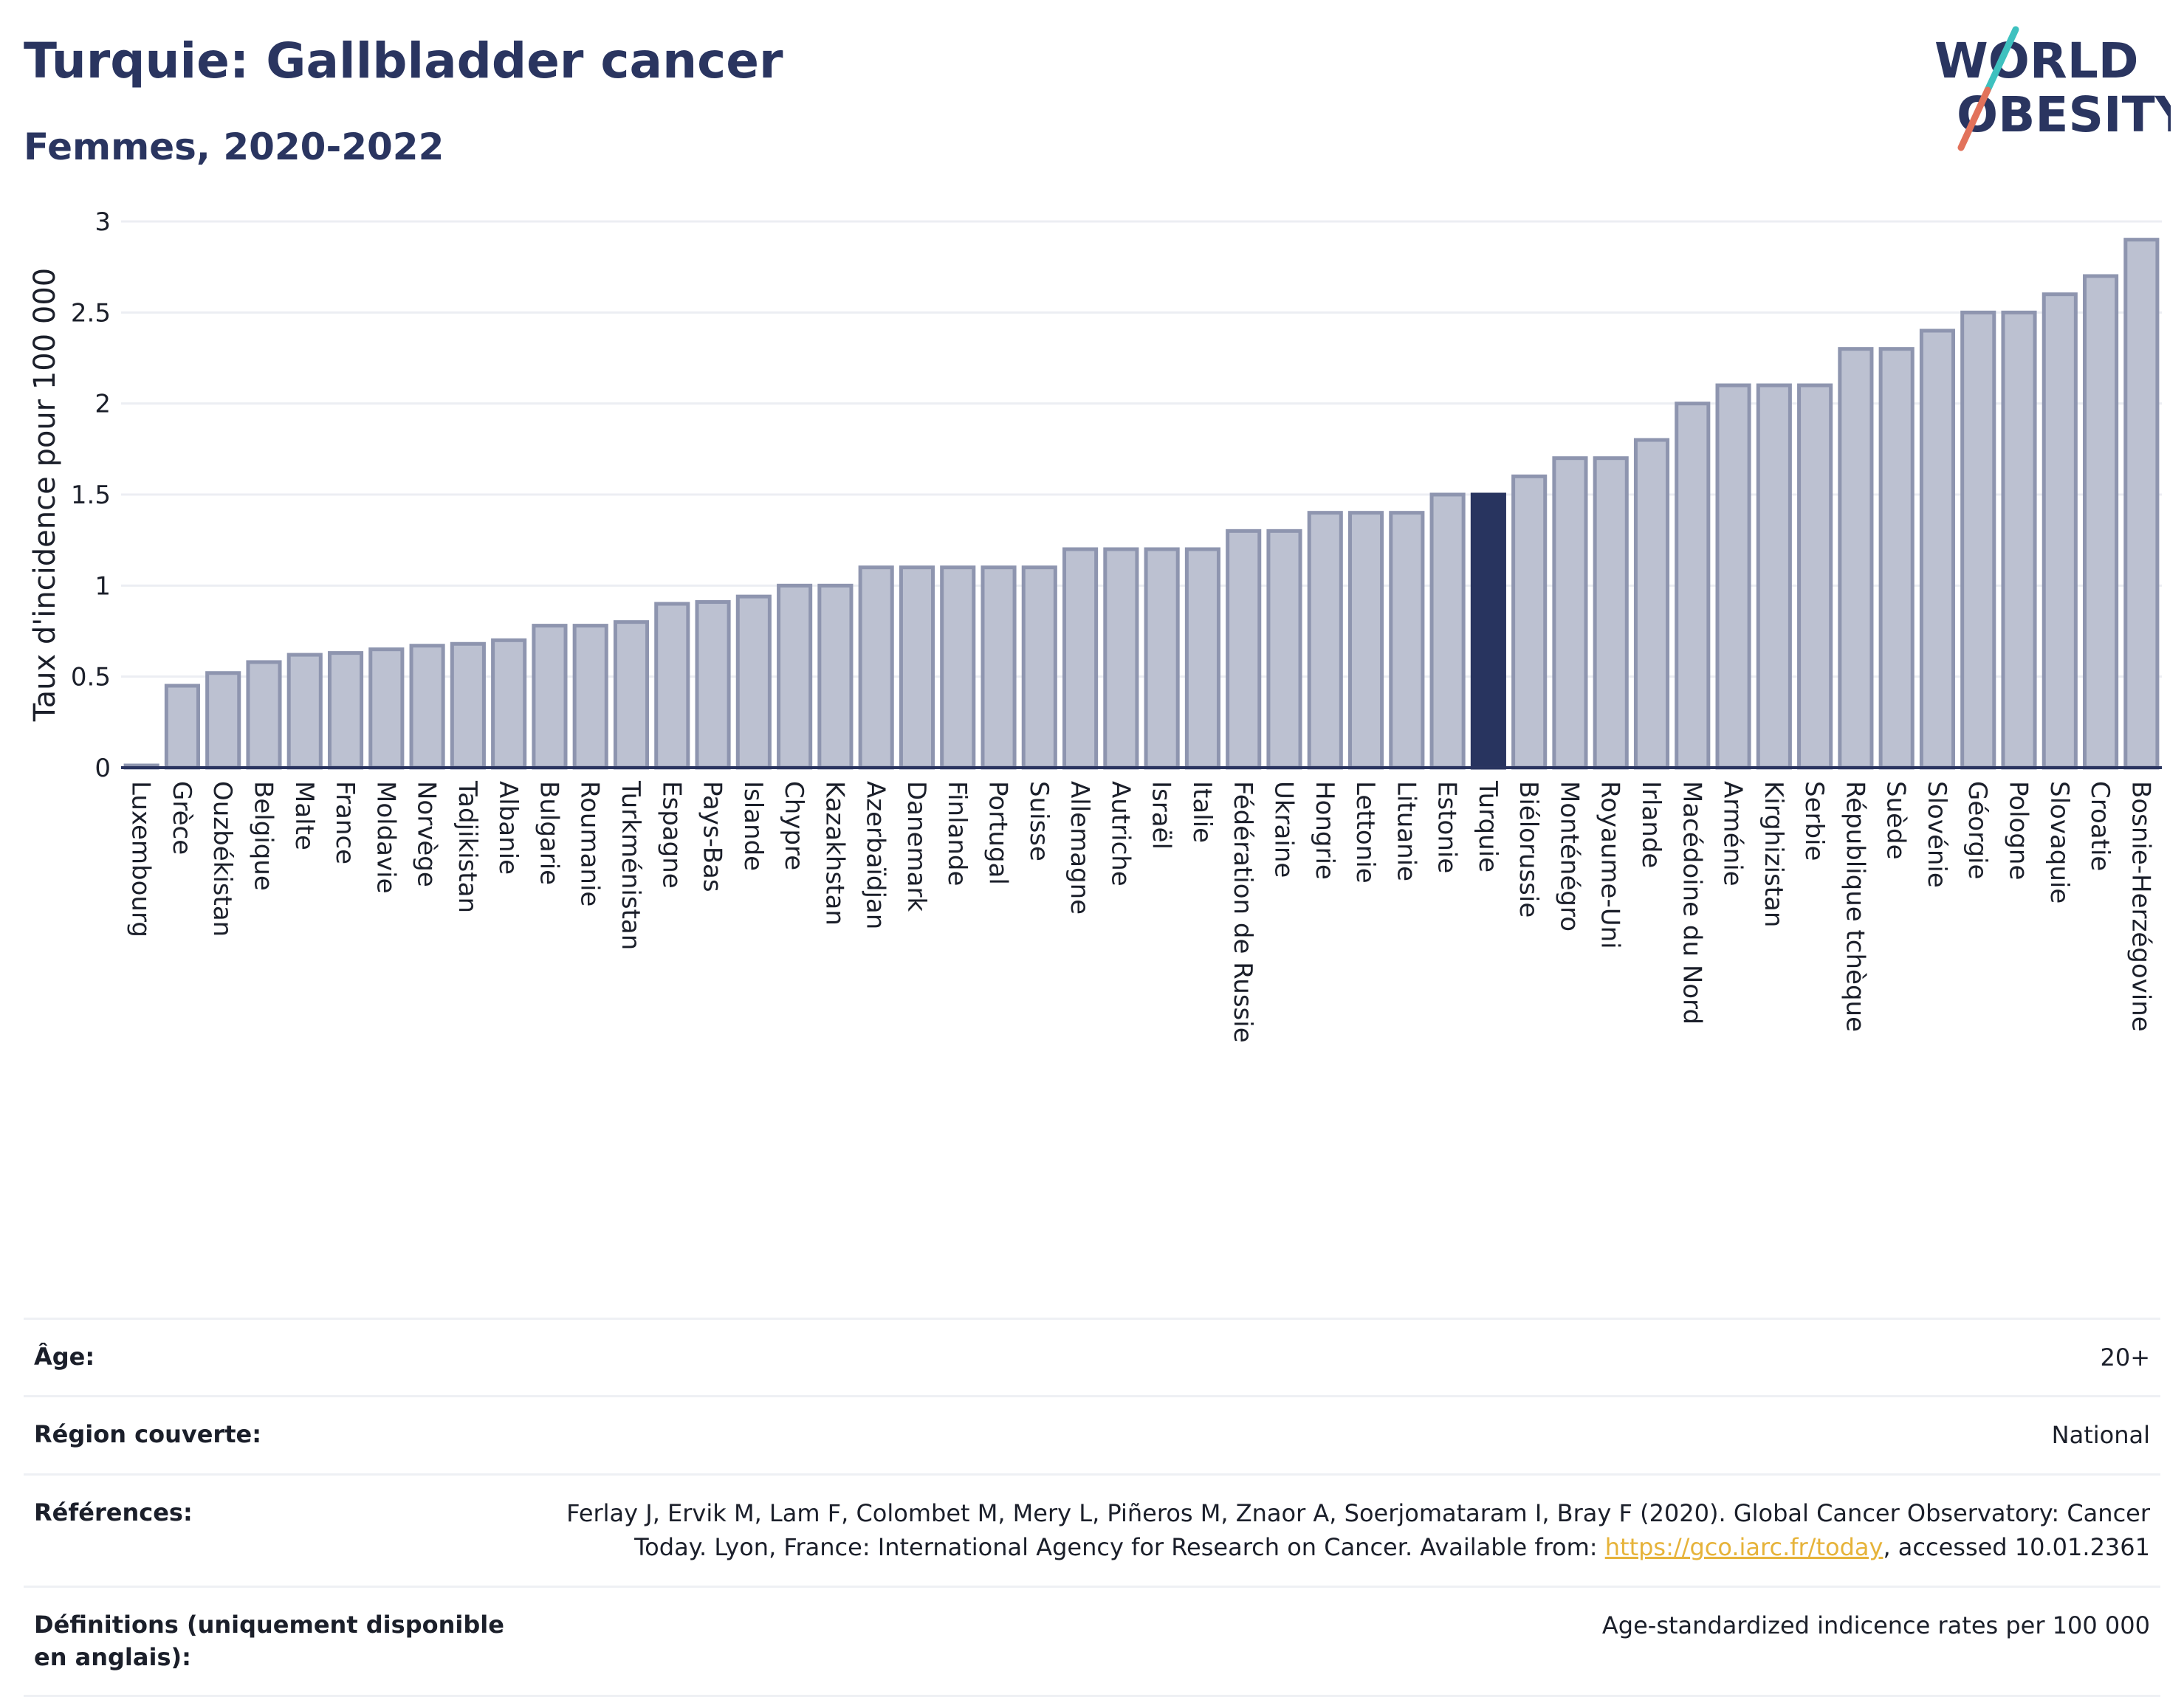 The height and width of the screenshot is (1697, 2184). Describe the element at coordinates (1814, 821) in the screenshot. I see `x-tick-label: Serbie` at that location.